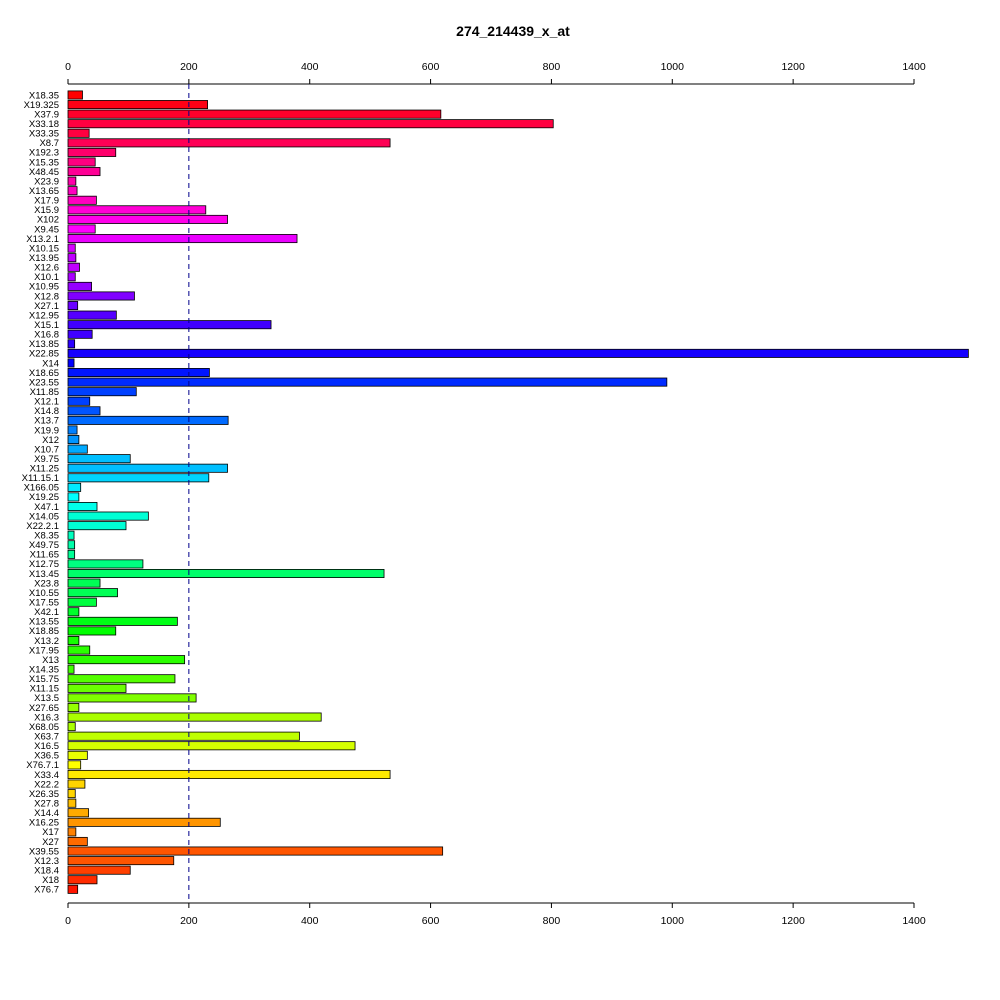  What do you see at coordinates (44, 134) in the screenshot?
I see `category-label: X33.35` at bounding box center [44, 134].